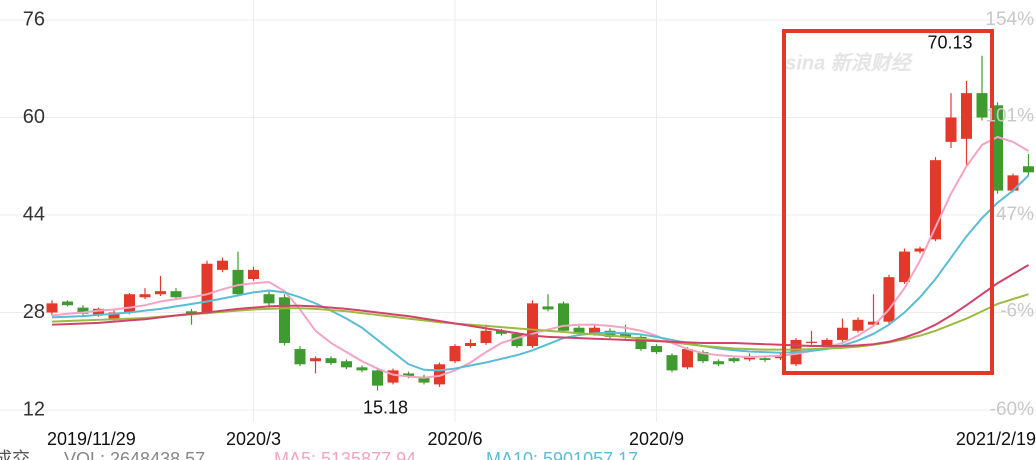 This screenshot has height=460, width=1036. Describe the element at coordinates (949, 43) in the screenshot. I see `high-label: 70.13` at that location.